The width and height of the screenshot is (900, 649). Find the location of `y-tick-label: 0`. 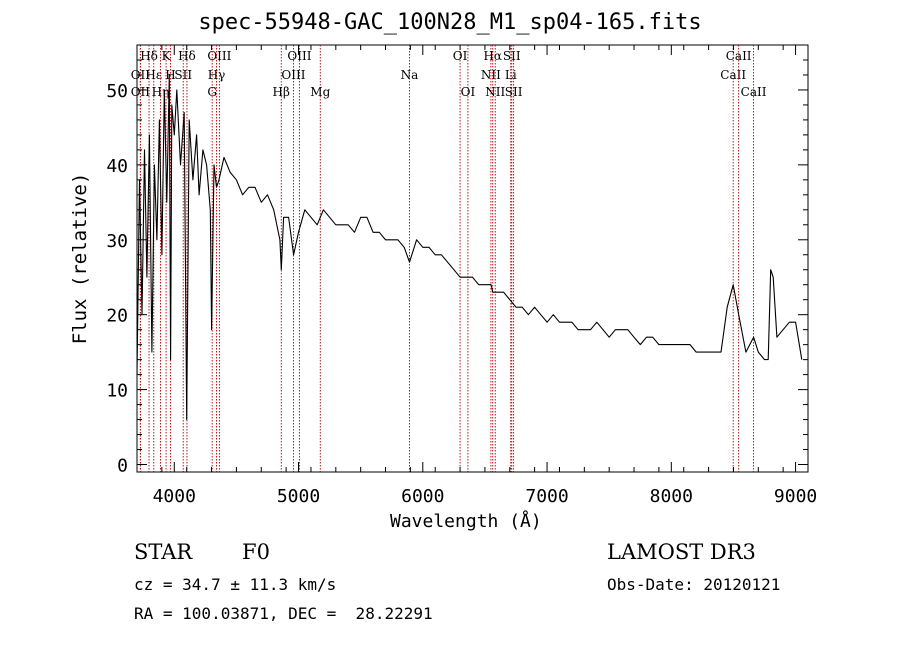

y-tick-label: 0 is located at coordinates (122, 466).